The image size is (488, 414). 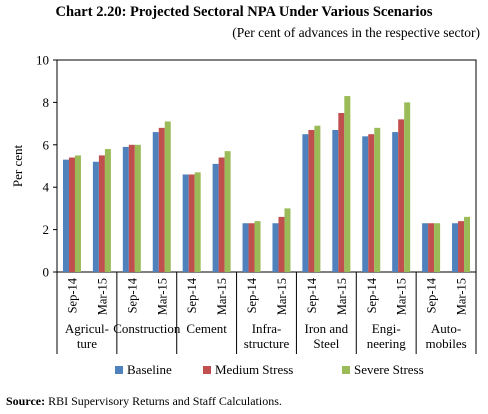 What do you see at coordinates (389, 369) in the screenshot?
I see `legend-label: Severe Stress` at bounding box center [389, 369].